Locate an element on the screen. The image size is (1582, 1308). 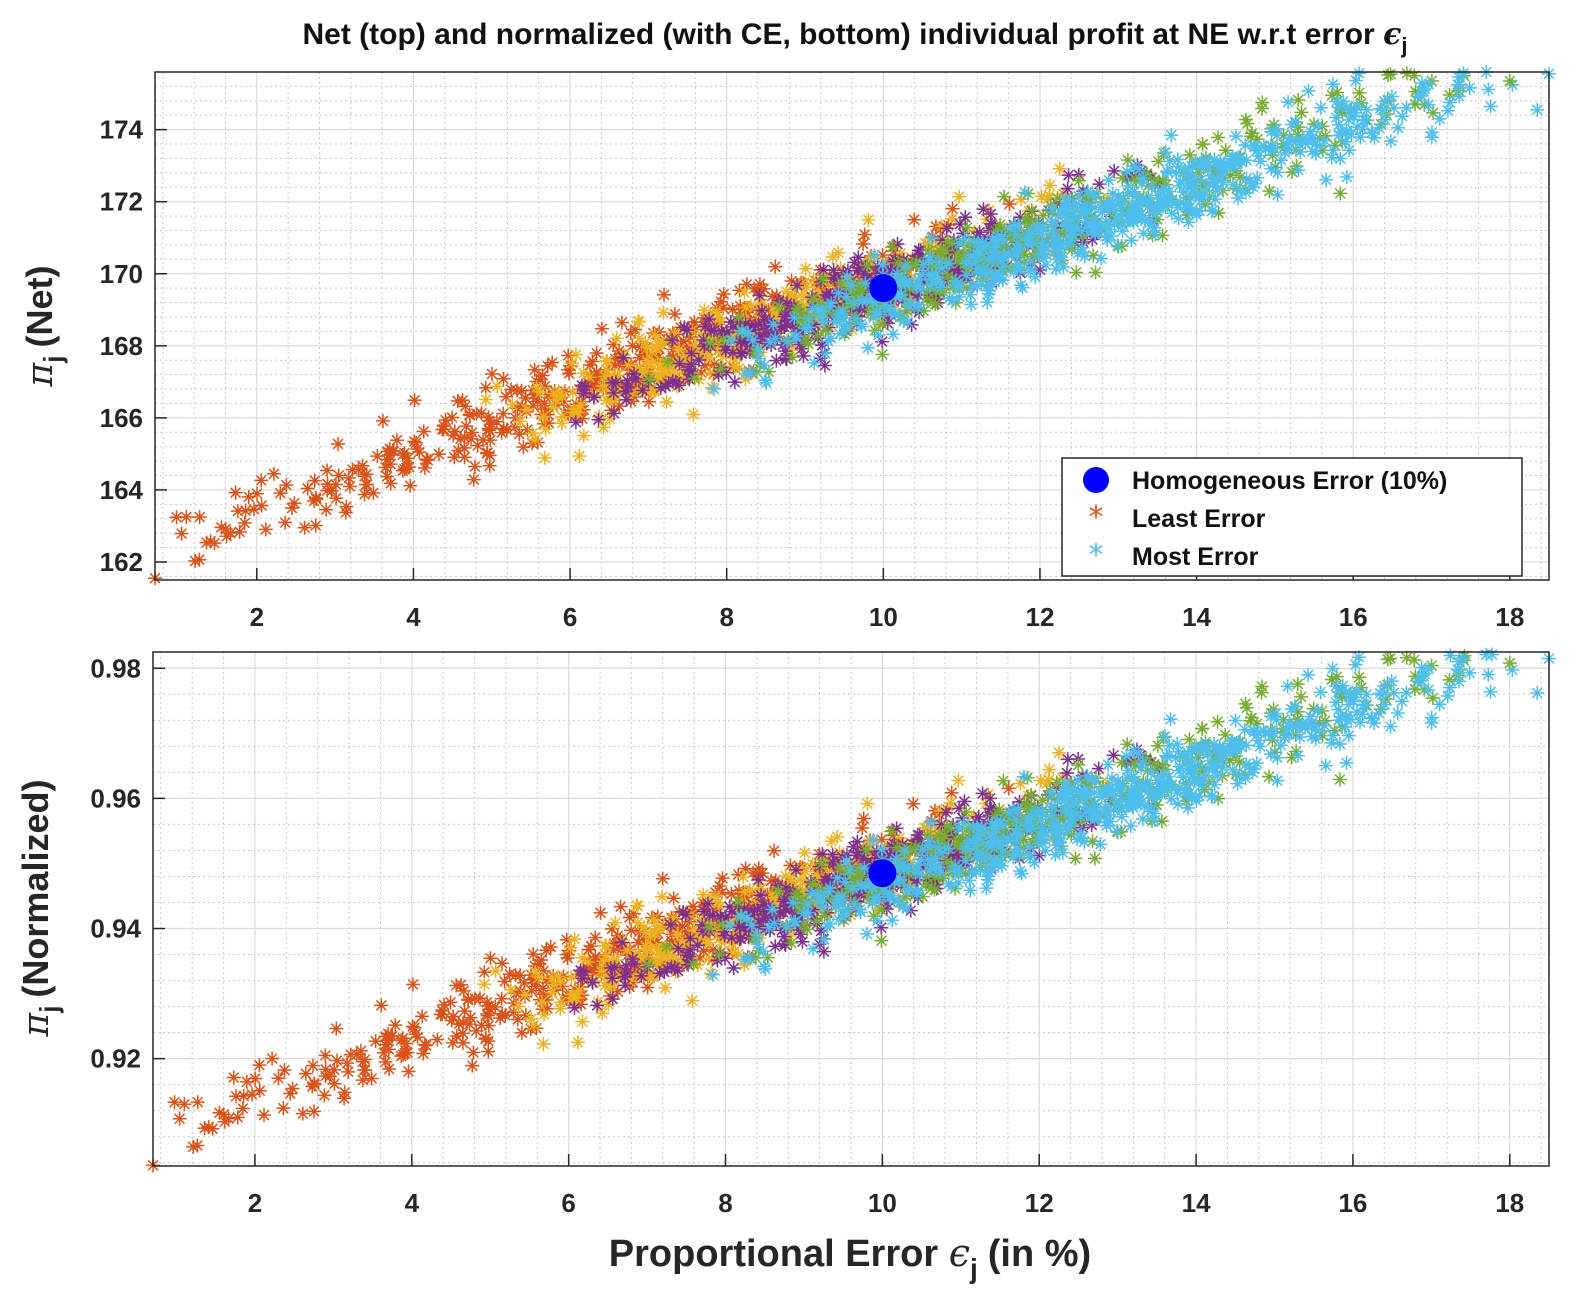
x-tick-label: 14 is located at coordinates (1196, 617).